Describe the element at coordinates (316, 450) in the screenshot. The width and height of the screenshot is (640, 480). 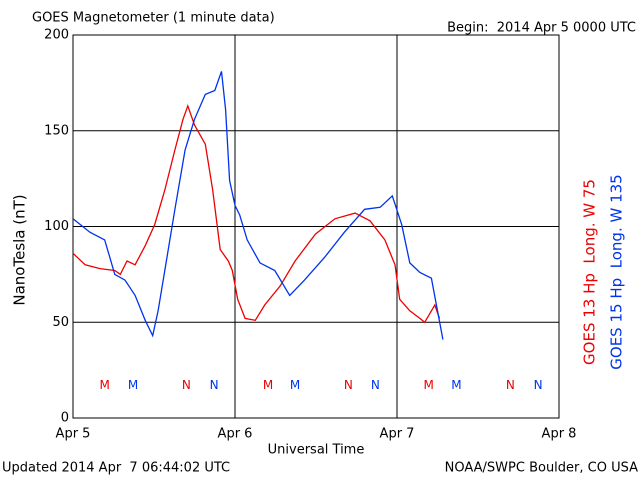
I see `x-axis-label: Universal Time` at that location.